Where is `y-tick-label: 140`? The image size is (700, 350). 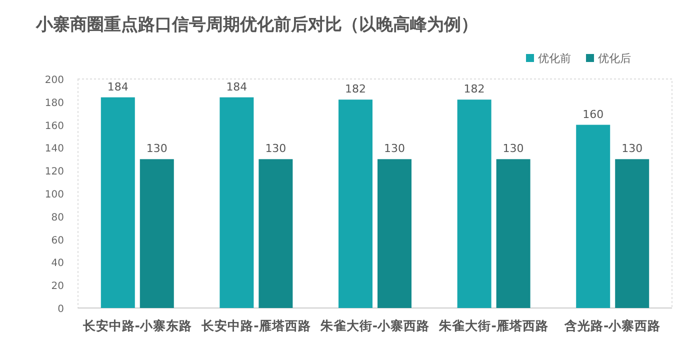
y-tick-label: 140 is located at coordinates (54, 149).